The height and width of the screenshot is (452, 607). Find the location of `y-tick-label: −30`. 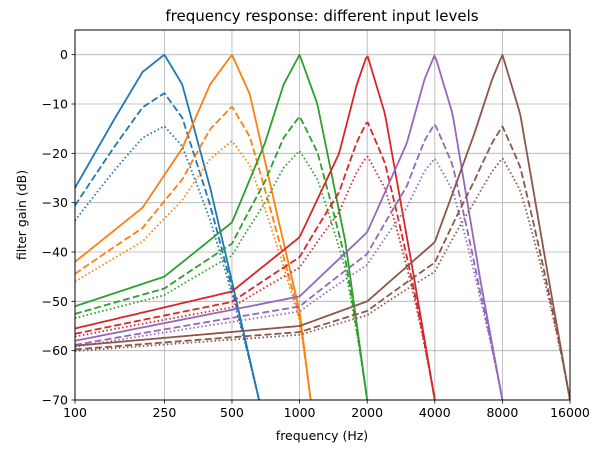

y-tick-label: −30 is located at coordinates (55, 202).